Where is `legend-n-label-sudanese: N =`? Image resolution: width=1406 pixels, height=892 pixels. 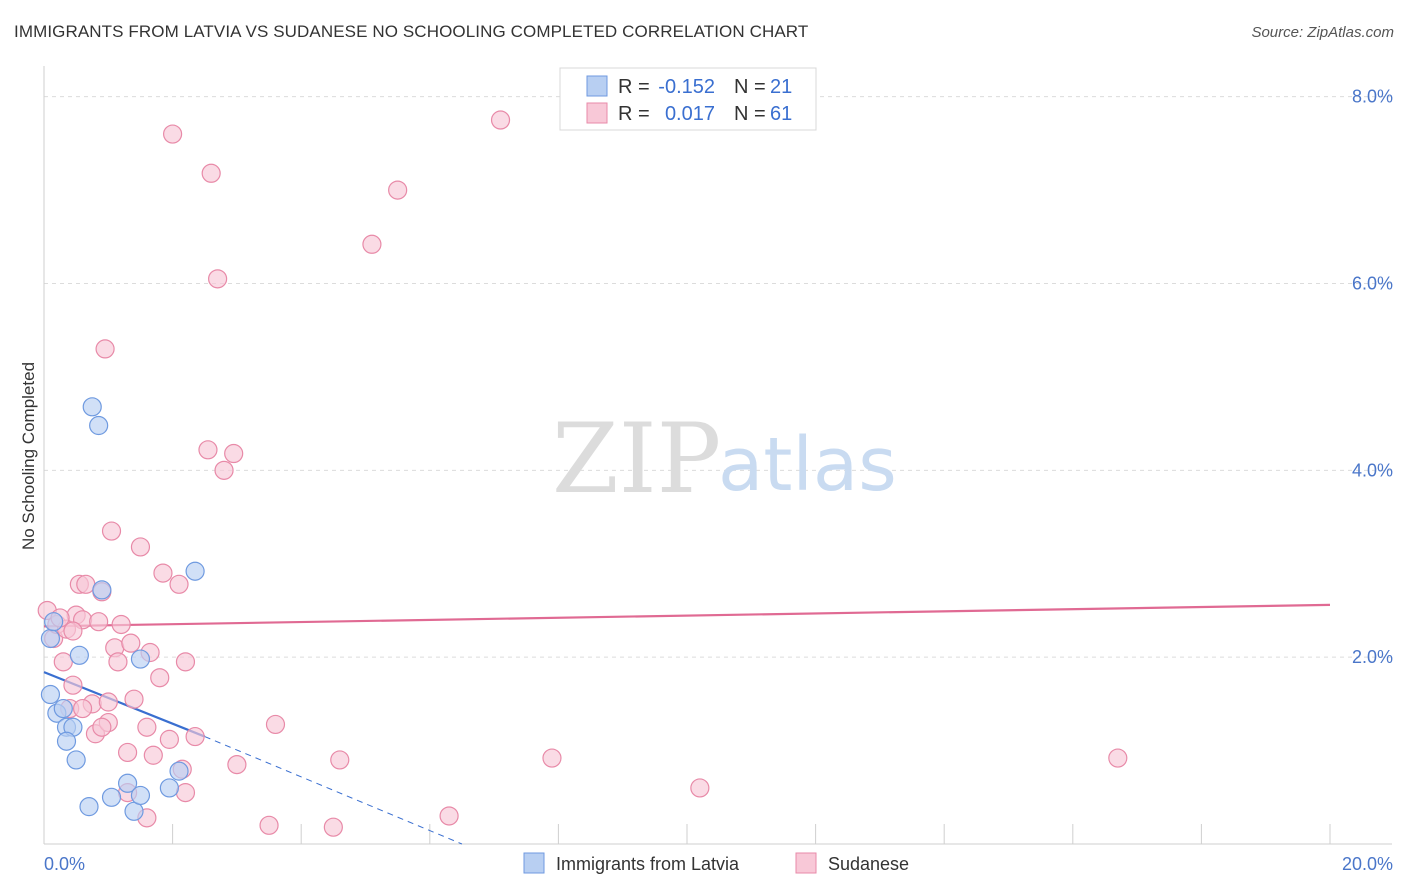
legend-n-label-sudanese: N = is located at coordinates (750, 114).